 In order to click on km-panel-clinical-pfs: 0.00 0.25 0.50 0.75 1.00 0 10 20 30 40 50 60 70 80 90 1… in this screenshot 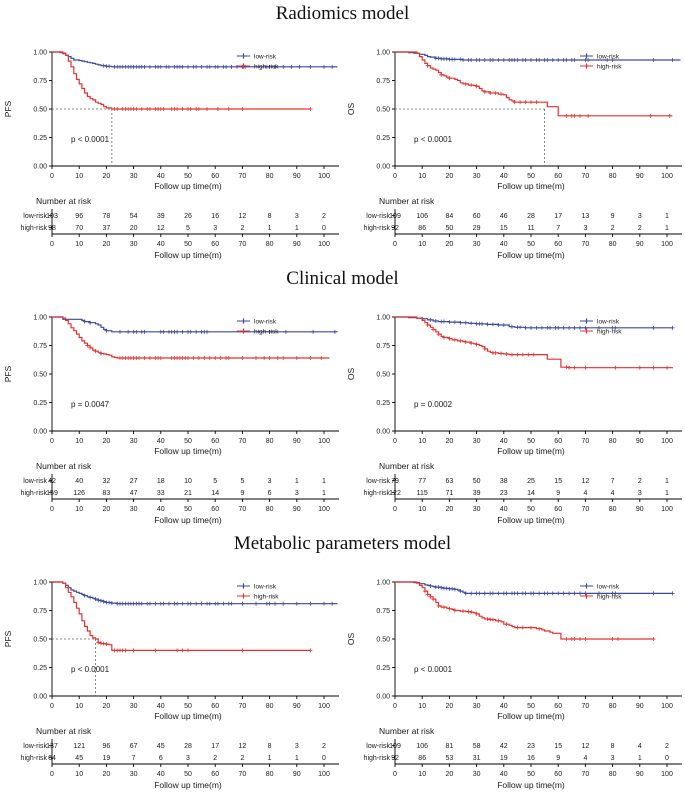, I will do `click(171, 411)`.